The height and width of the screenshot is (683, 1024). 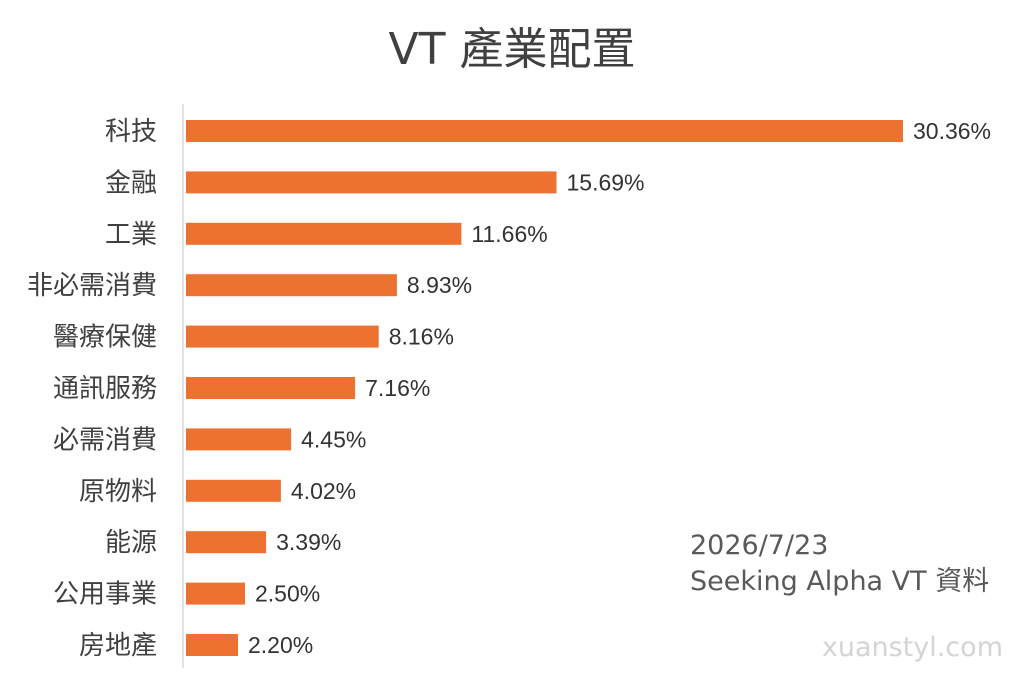 I want to click on data-label-9: 2.50%, so click(x=287, y=594).